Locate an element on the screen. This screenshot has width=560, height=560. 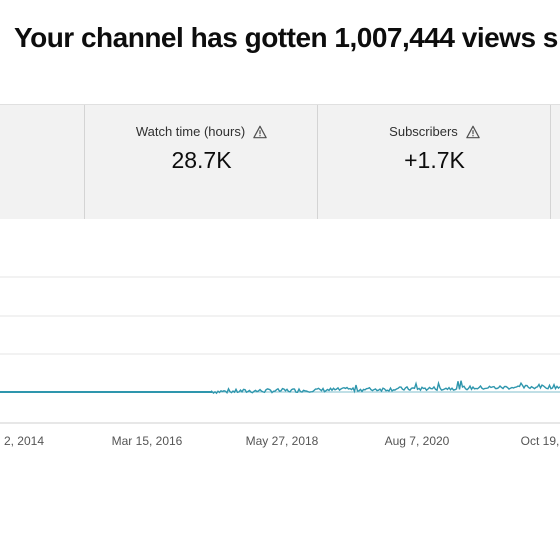
metric-card-subscribers: Subscribers +1.7K is located at coordinates (434, 162).